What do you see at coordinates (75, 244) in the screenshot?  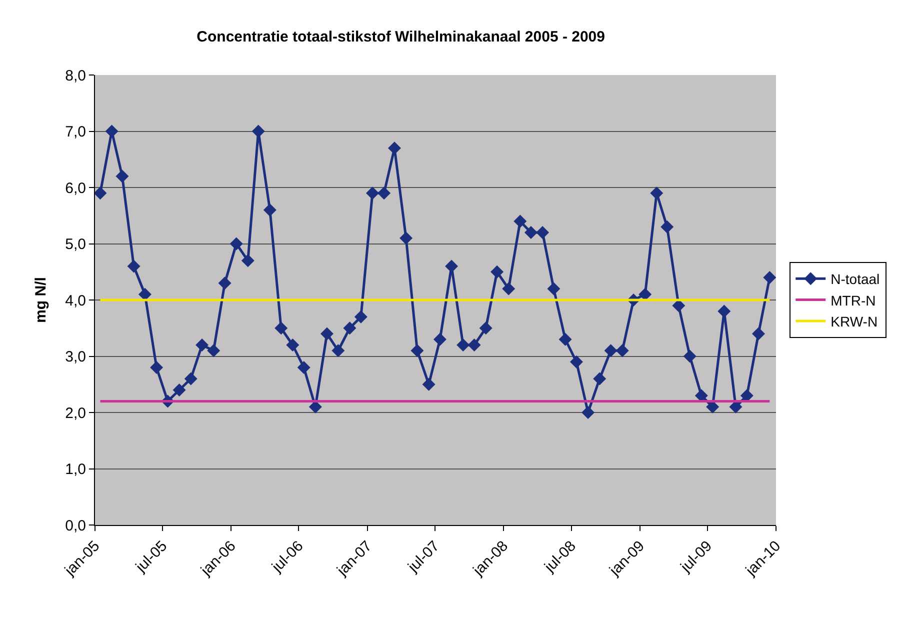 I see `y-tick-label: 5,0` at bounding box center [75, 244].